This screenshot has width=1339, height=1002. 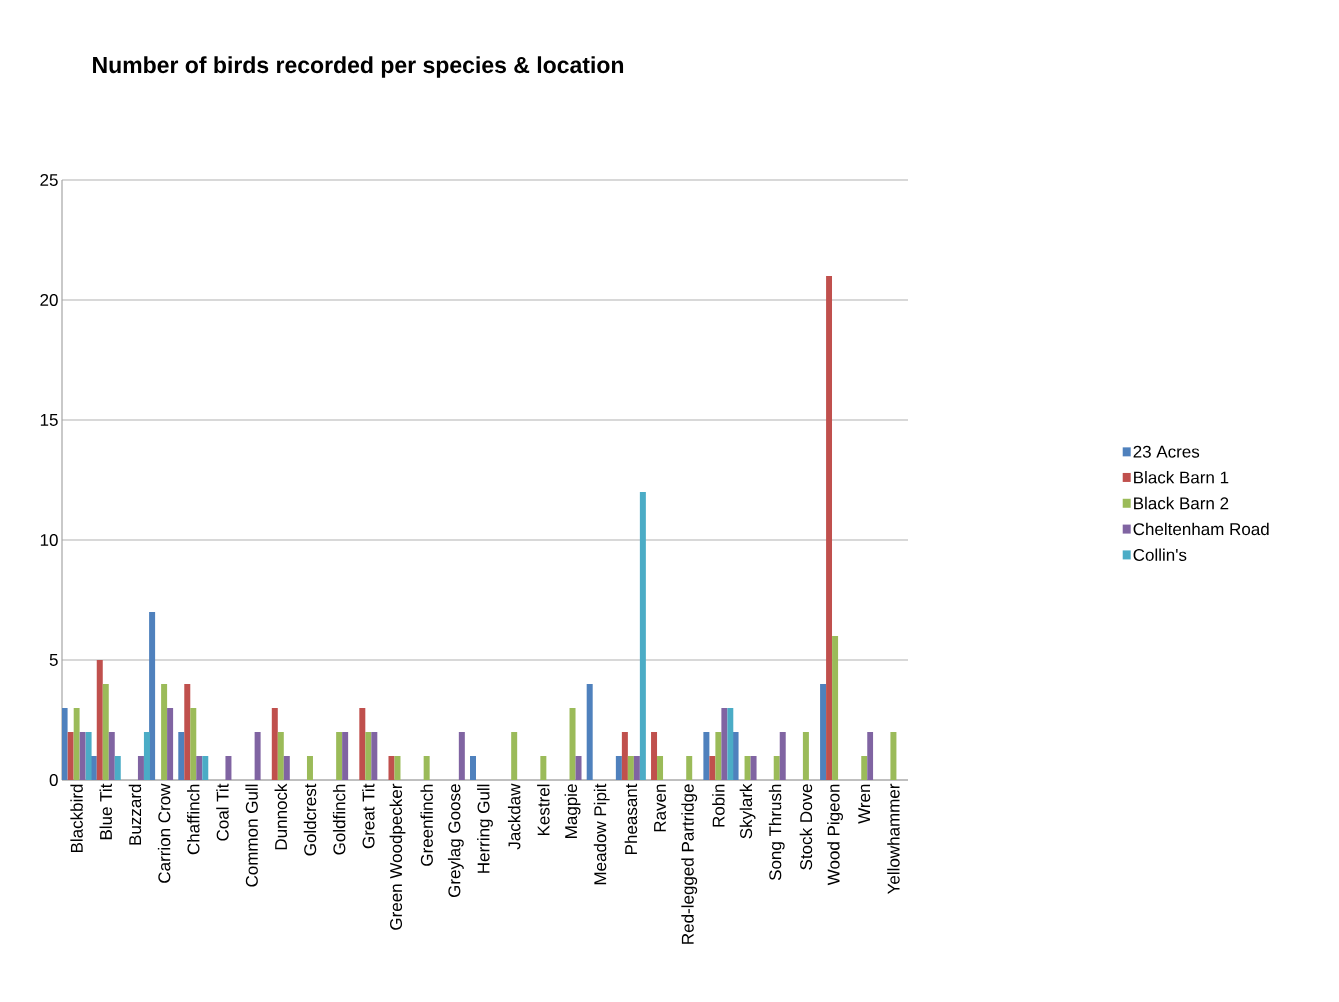 What do you see at coordinates (543, 810) in the screenshot?
I see `x-tick-label: Kestrel` at bounding box center [543, 810].